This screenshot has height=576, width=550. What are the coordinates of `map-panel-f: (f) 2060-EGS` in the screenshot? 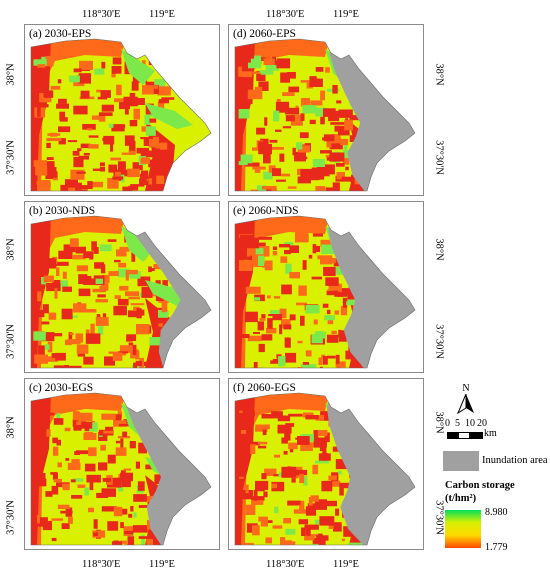 It's located at (326, 464).